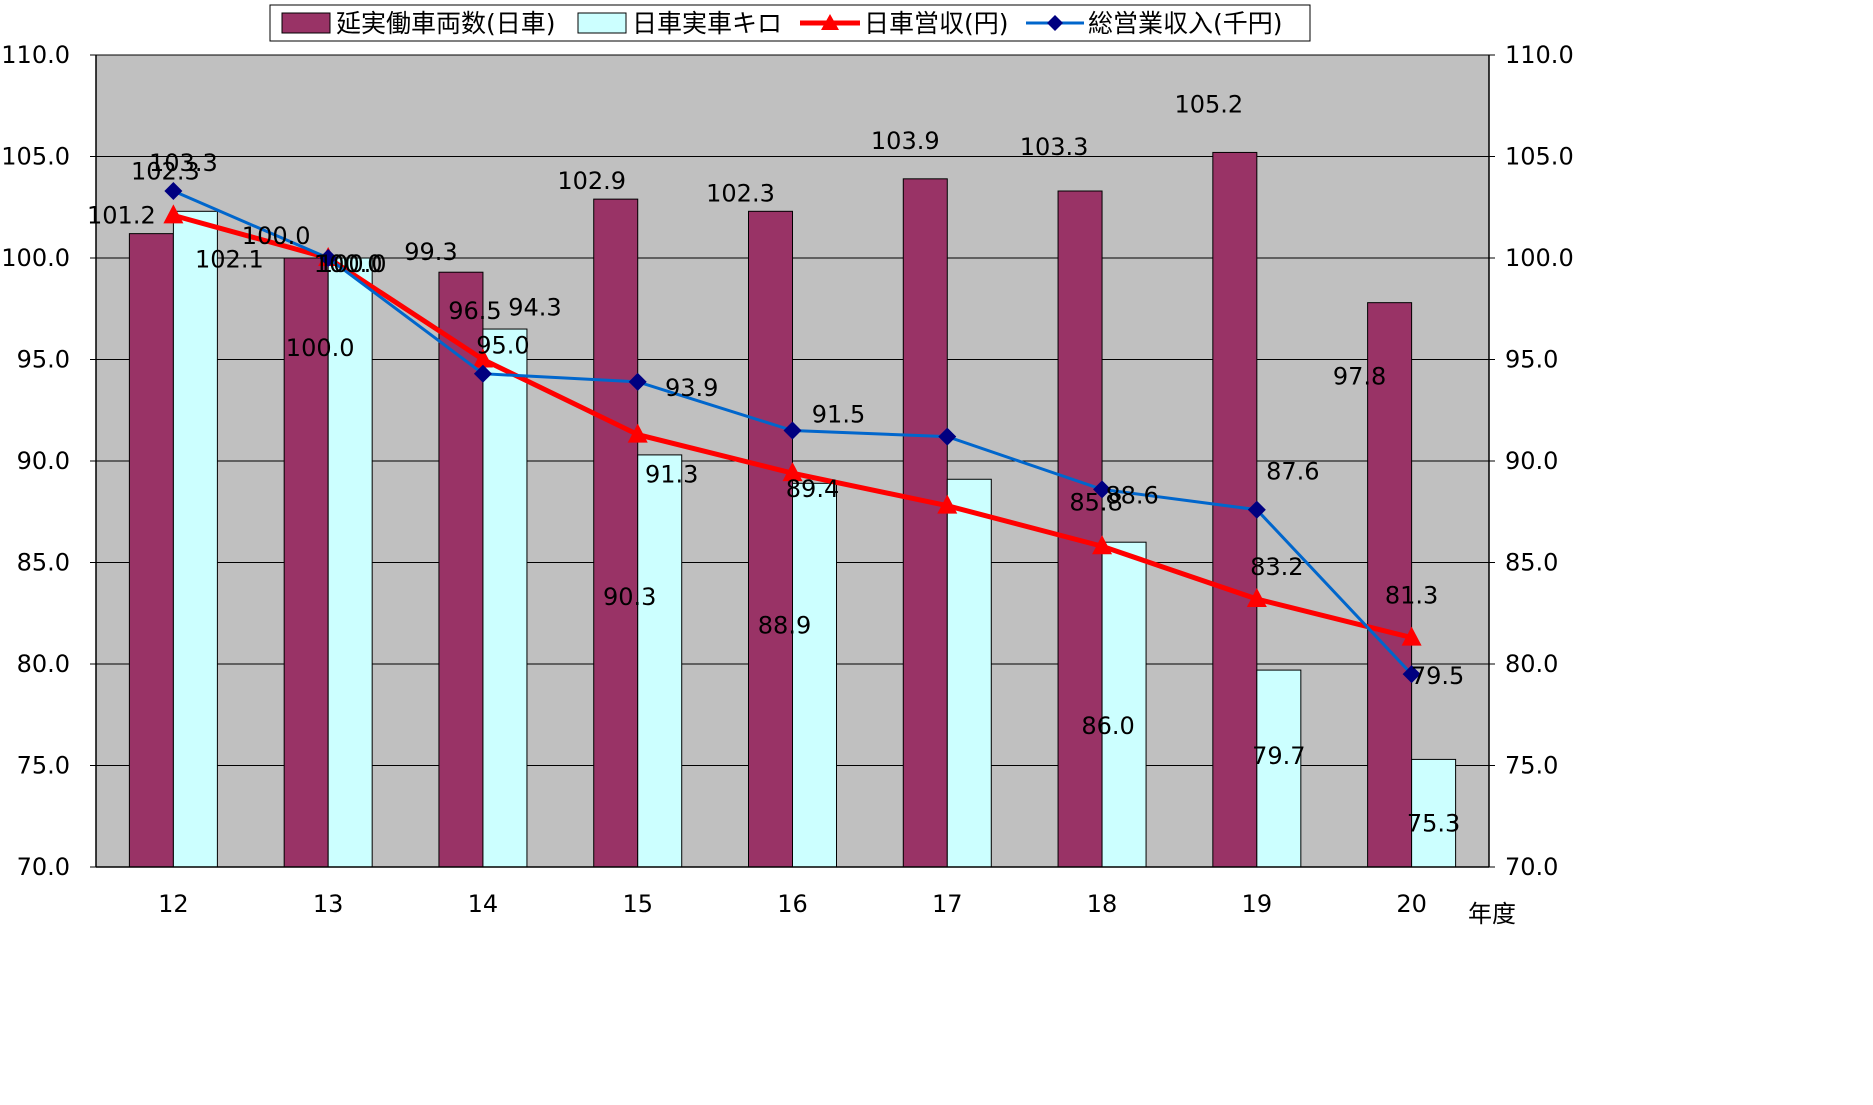  What do you see at coordinates (1492, 914) in the screenshot?
I see `x-axis-title: 年度` at bounding box center [1492, 914].